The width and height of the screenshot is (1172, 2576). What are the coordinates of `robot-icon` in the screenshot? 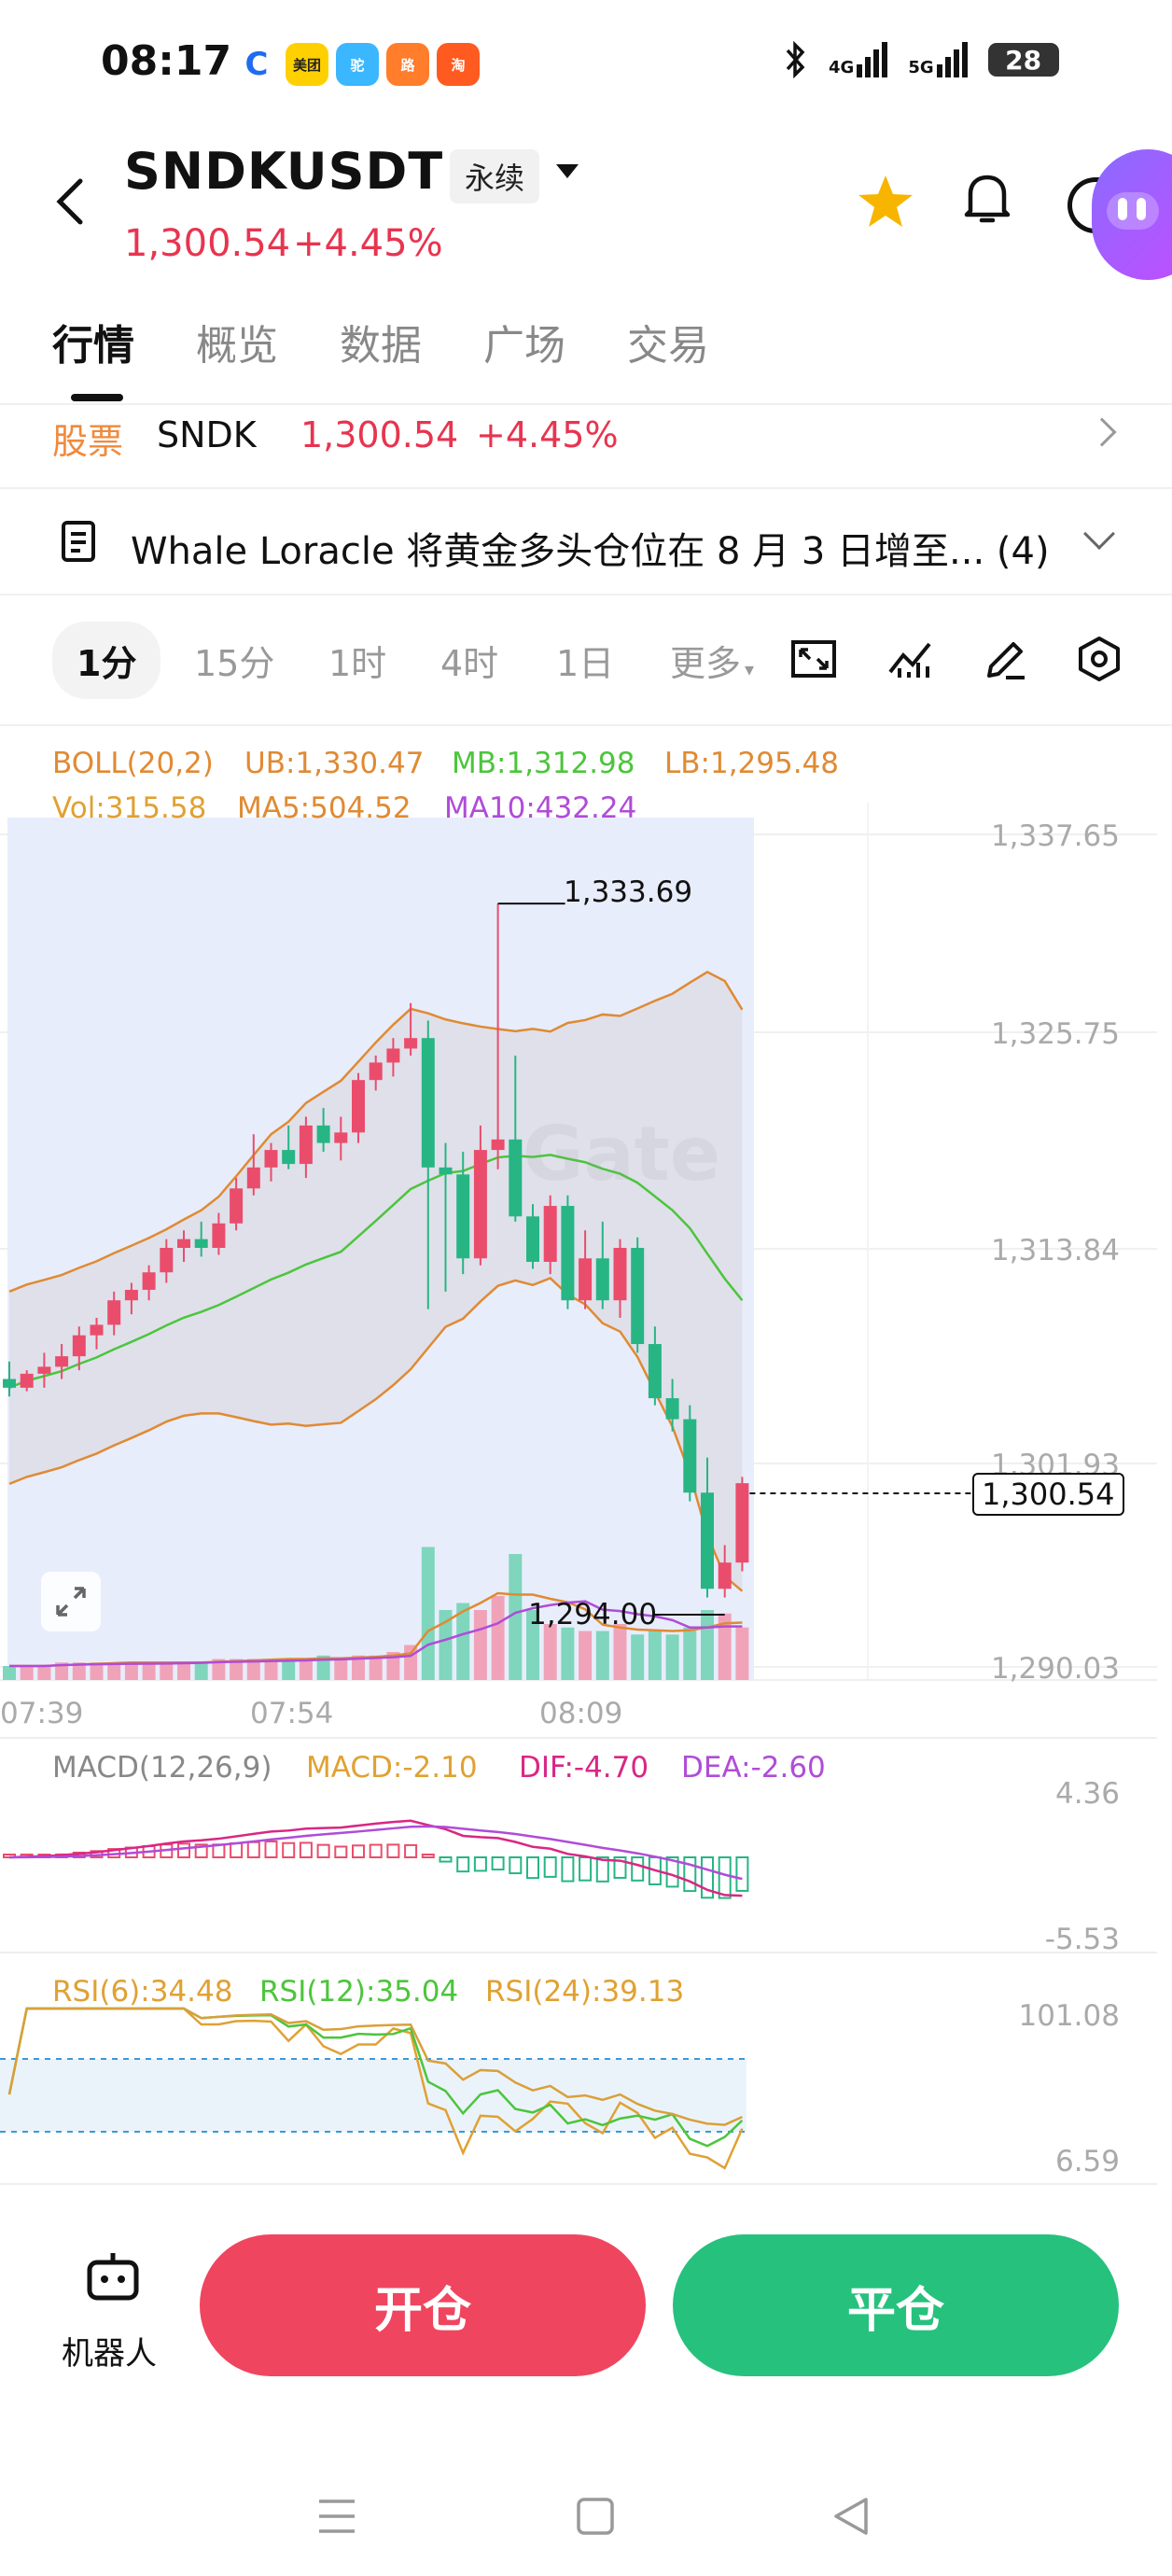 It's located at (113, 2276).